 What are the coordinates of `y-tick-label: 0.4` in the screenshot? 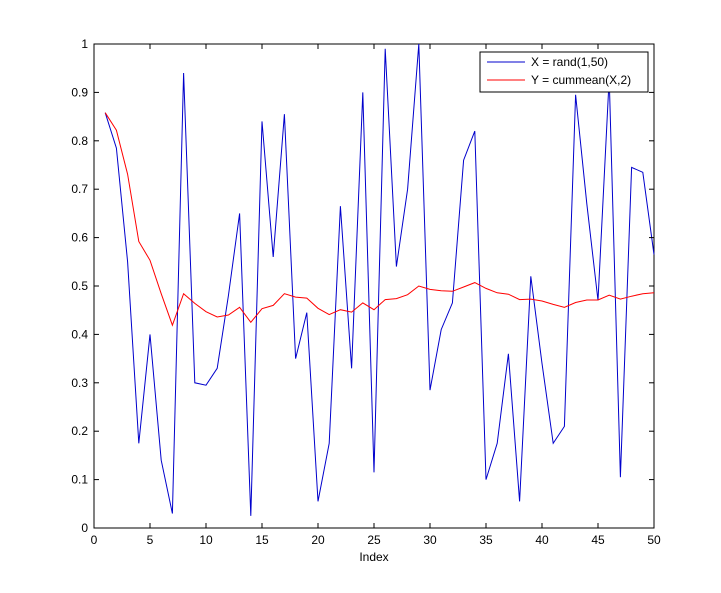 It's located at (79, 334).